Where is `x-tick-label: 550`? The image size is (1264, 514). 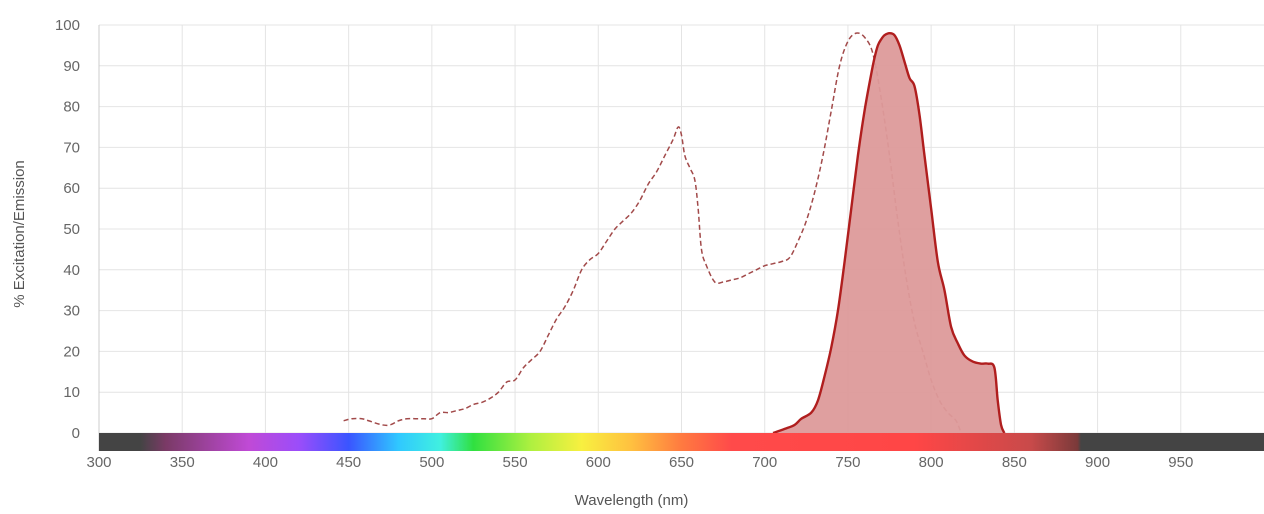
x-tick-label: 550 is located at coordinates (515, 462).